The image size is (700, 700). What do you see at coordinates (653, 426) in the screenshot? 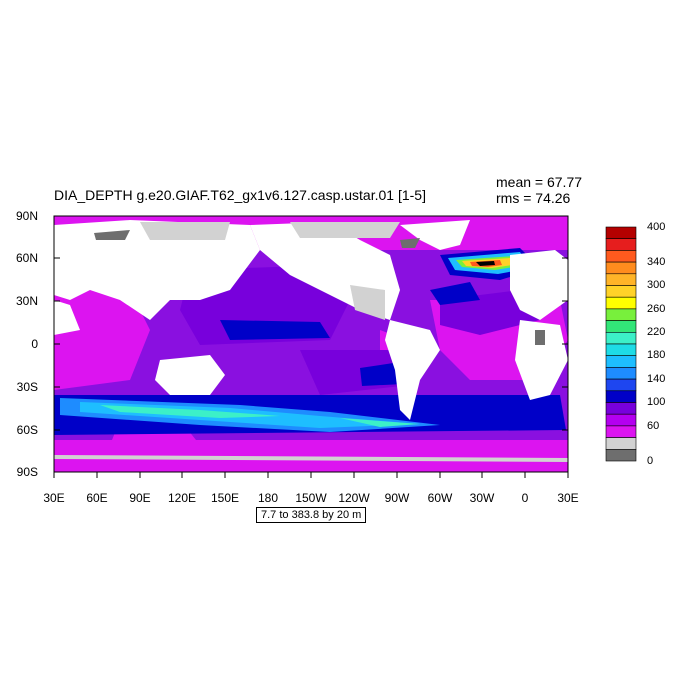
I see `colorbar-label: 60` at bounding box center [653, 426].